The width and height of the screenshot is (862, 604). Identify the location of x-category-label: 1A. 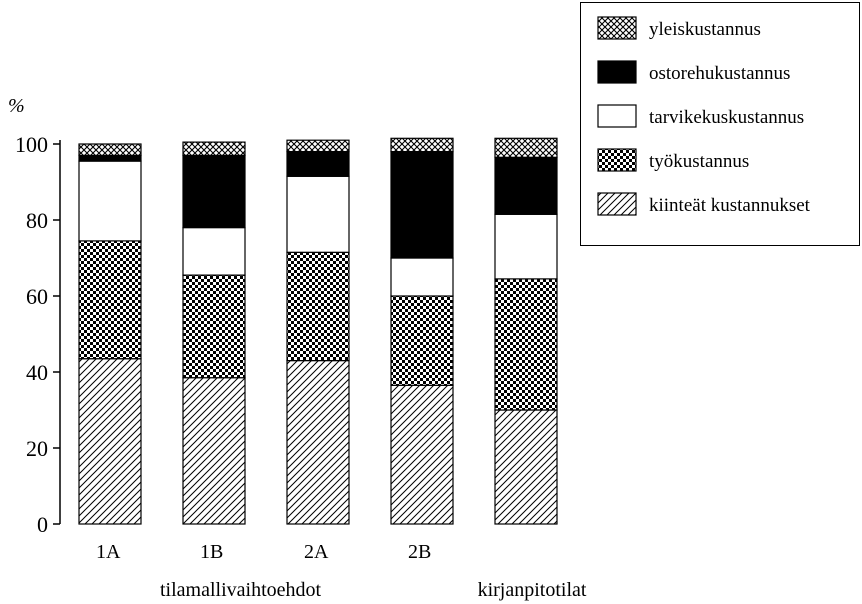
(108, 552).